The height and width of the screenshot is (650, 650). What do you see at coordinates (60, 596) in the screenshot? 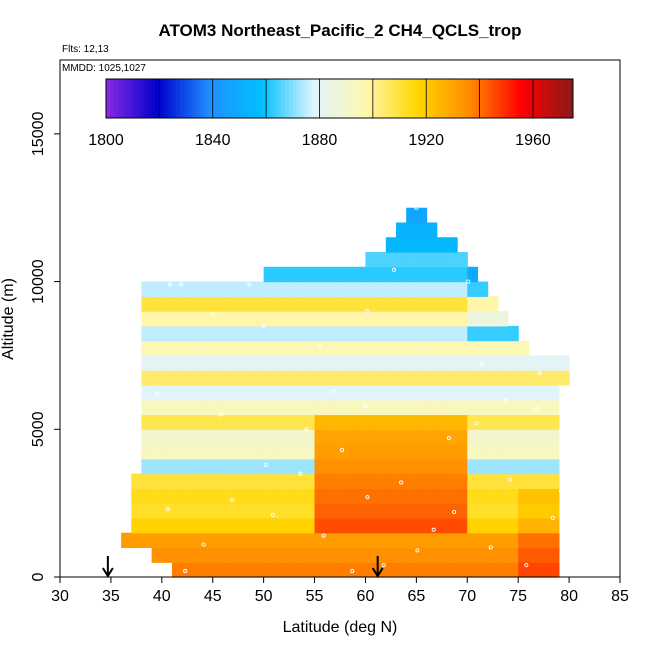
I see `x-tick-label: 30` at bounding box center [60, 596].